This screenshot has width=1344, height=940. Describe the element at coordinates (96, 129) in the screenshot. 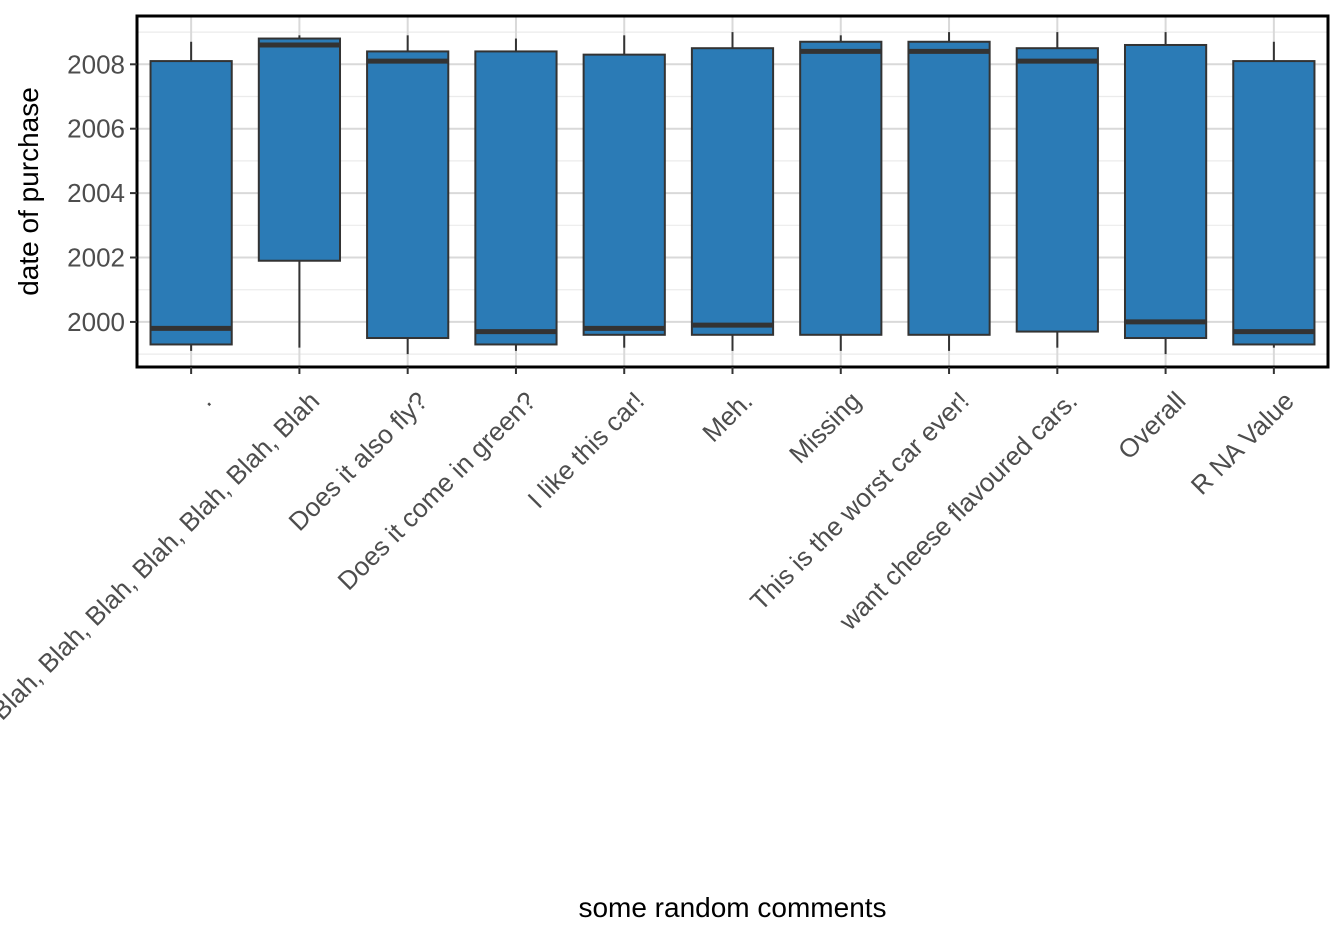

I see `y-tick-label: 2006` at that location.